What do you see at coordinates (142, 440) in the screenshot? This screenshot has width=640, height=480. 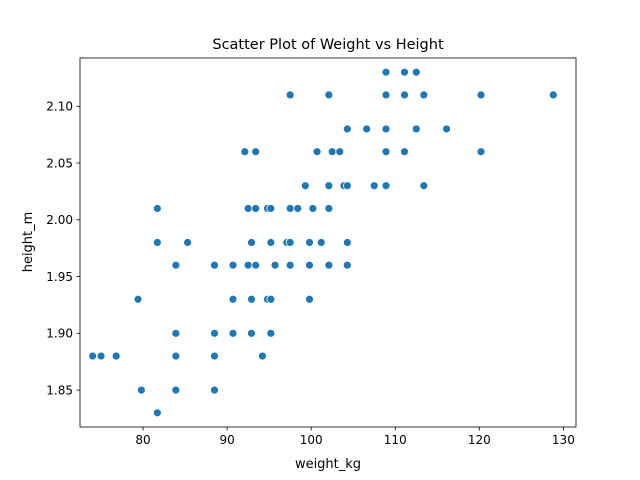 I see `x-tick-label: 80` at bounding box center [142, 440].